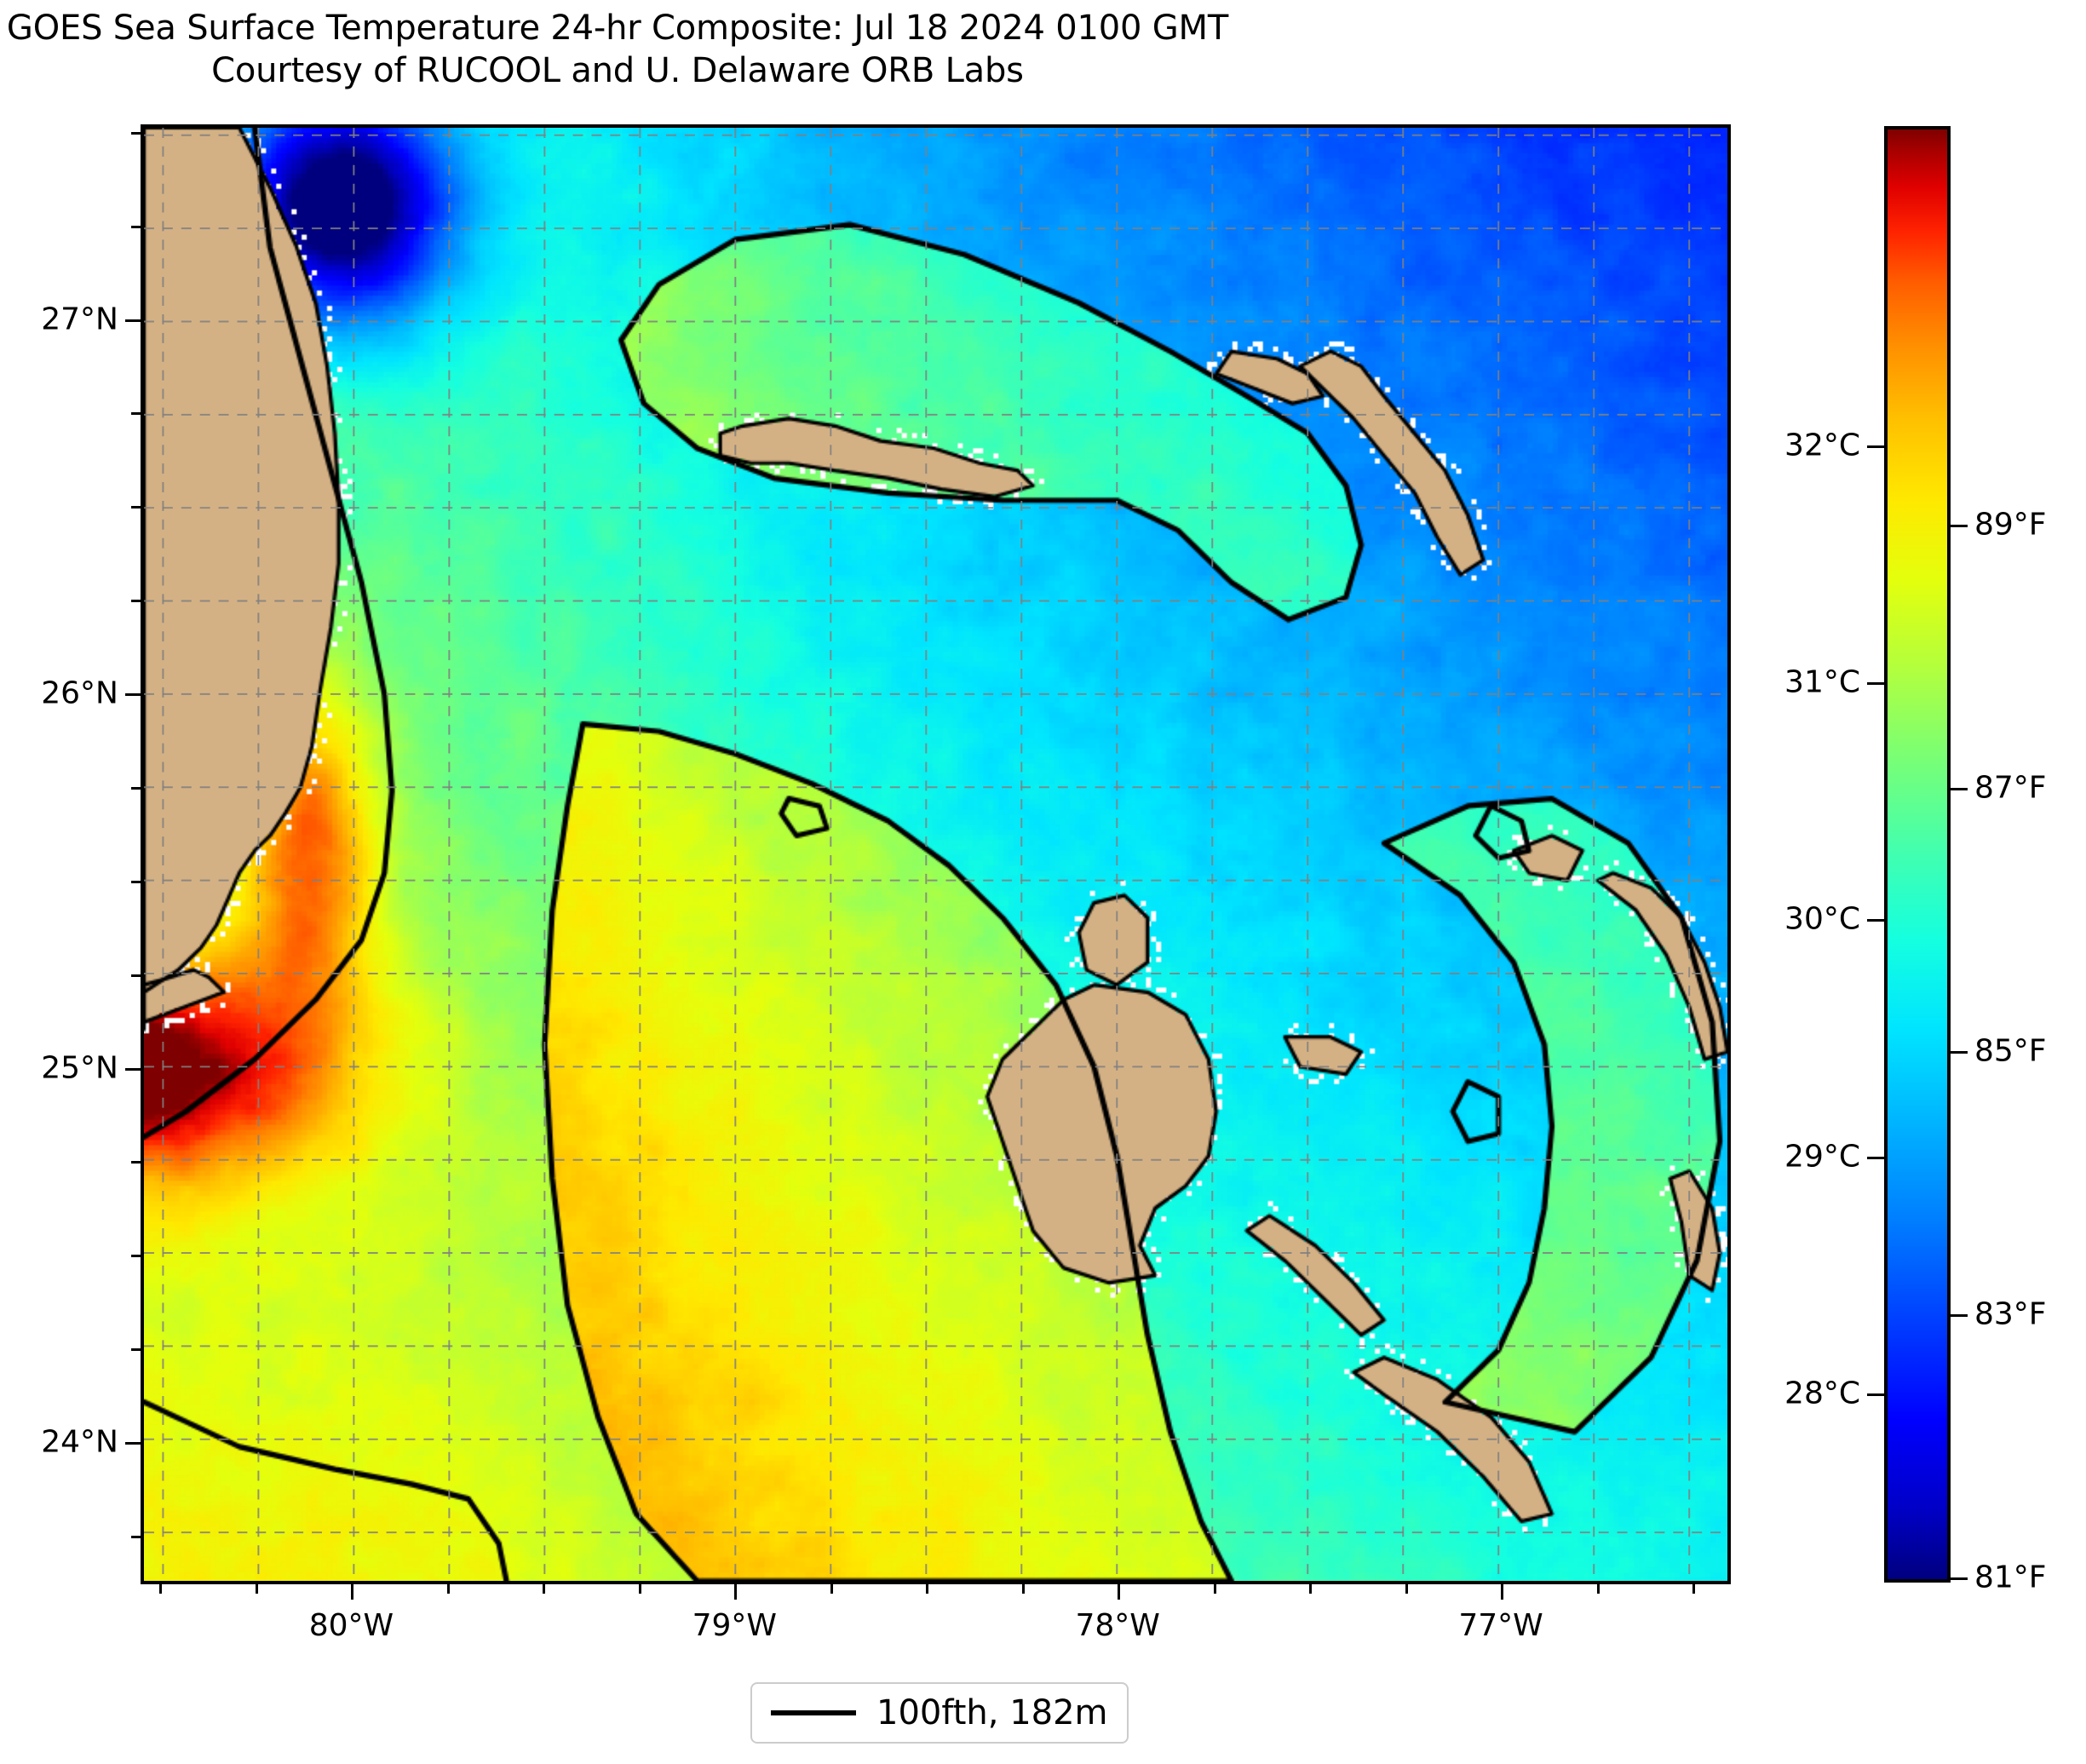 The width and height of the screenshot is (2086, 1764). What do you see at coordinates (79, 1442) in the screenshot?
I see `y-axis-label: 24°N` at bounding box center [79, 1442].